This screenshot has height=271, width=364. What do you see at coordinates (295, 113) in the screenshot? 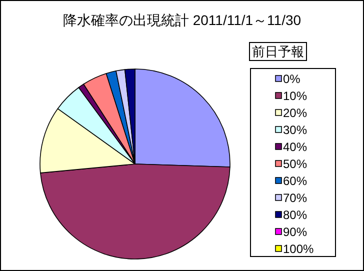
I see `legend-label: 20%` at bounding box center [295, 113].